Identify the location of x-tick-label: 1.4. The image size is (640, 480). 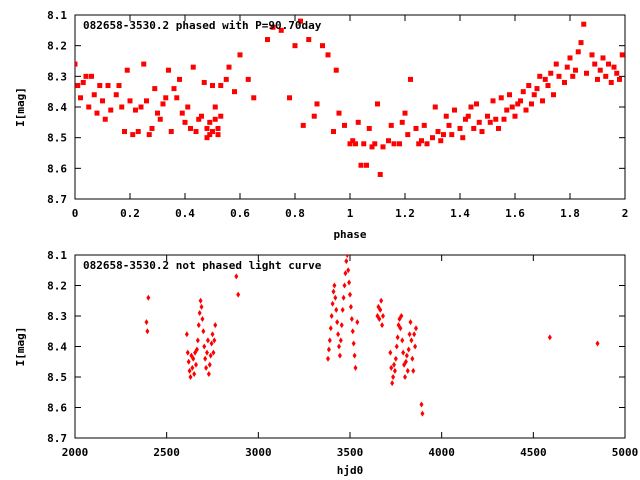
(460, 213).